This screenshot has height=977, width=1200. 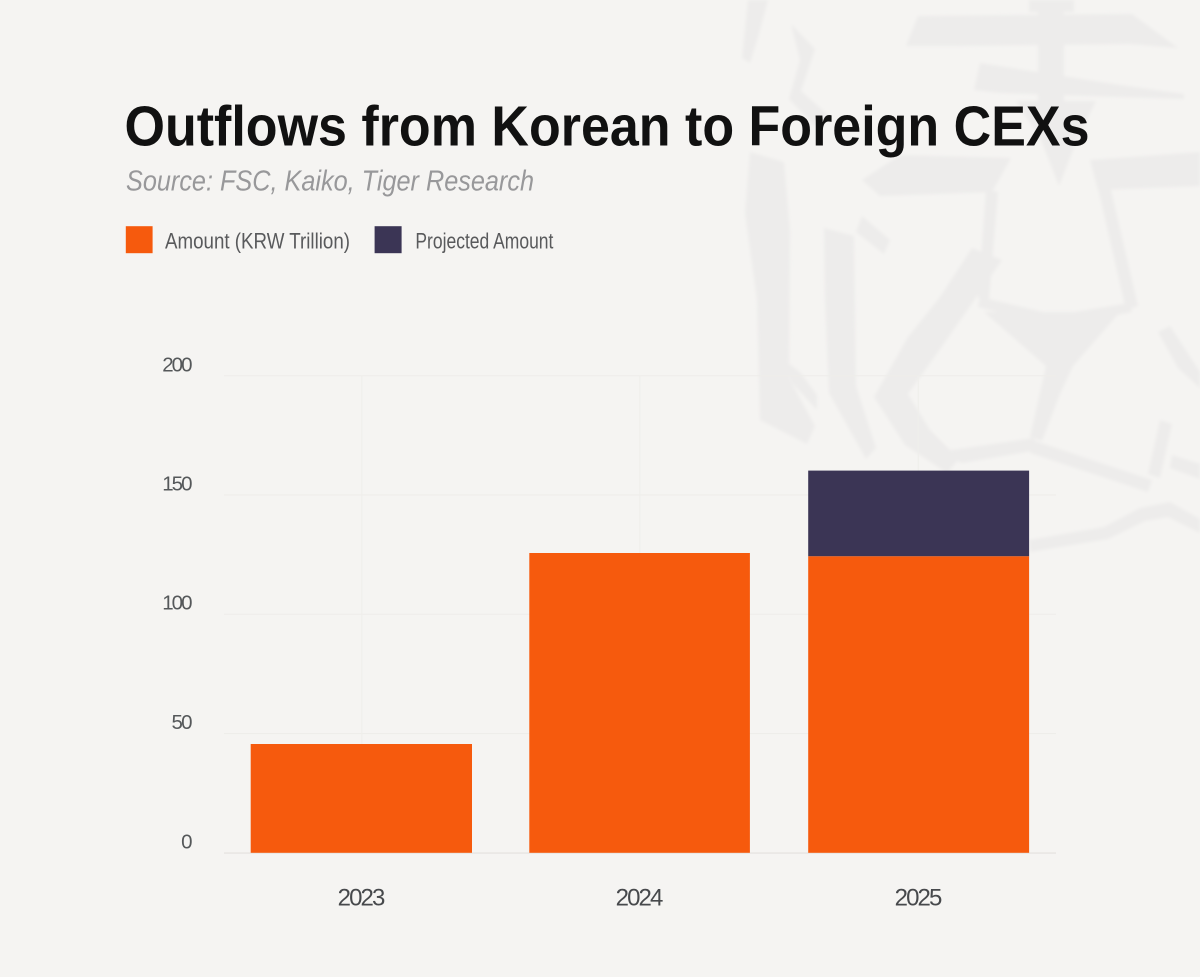 I want to click on svg-text: 50, so click(x=182, y=722).